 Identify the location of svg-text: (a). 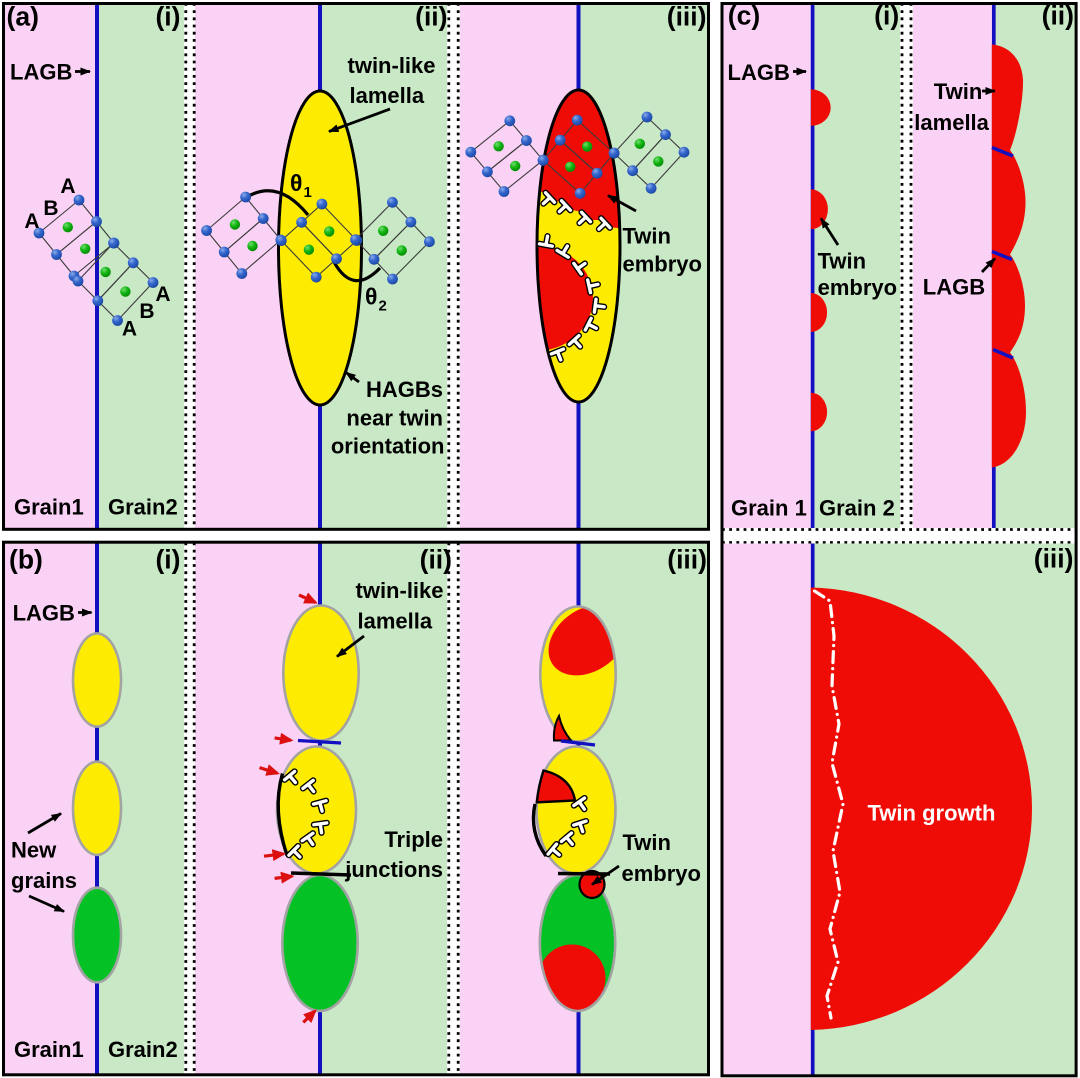
(23, 17).